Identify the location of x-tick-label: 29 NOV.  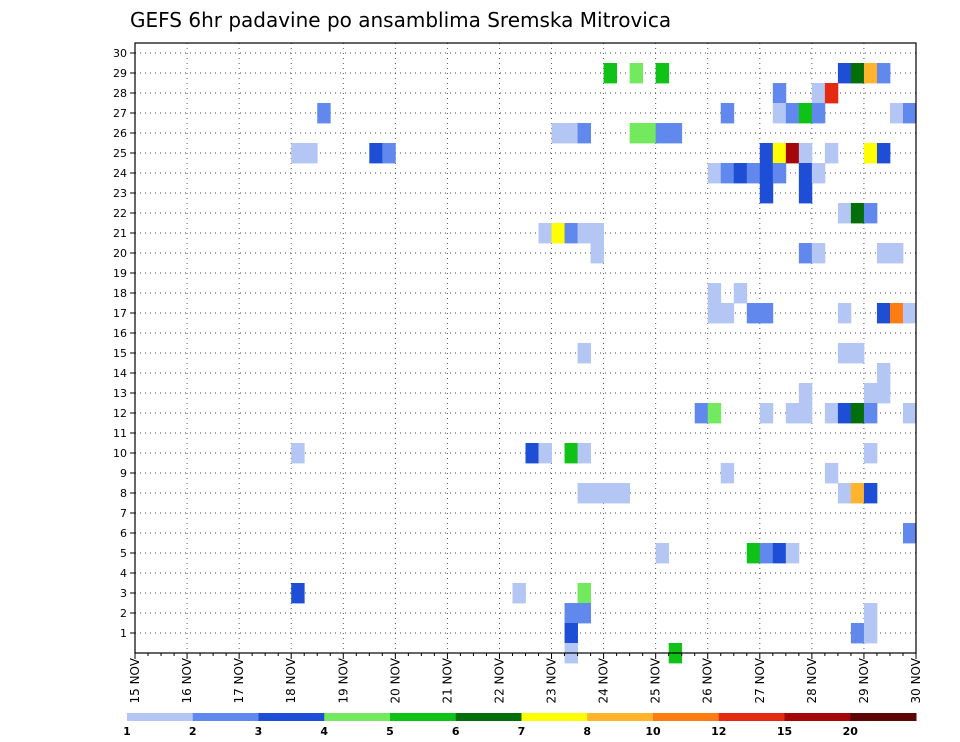
(864, 680).